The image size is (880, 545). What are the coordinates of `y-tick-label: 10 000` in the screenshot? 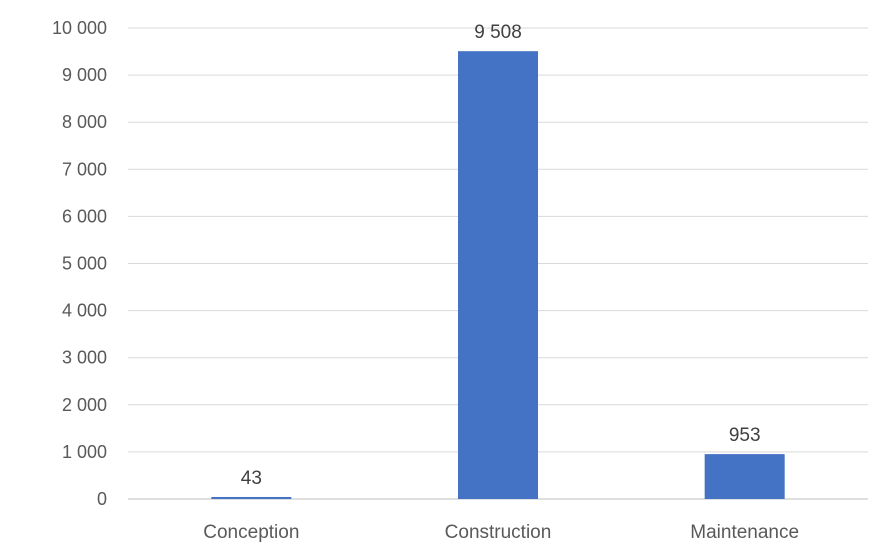 It's located at (79, 28).